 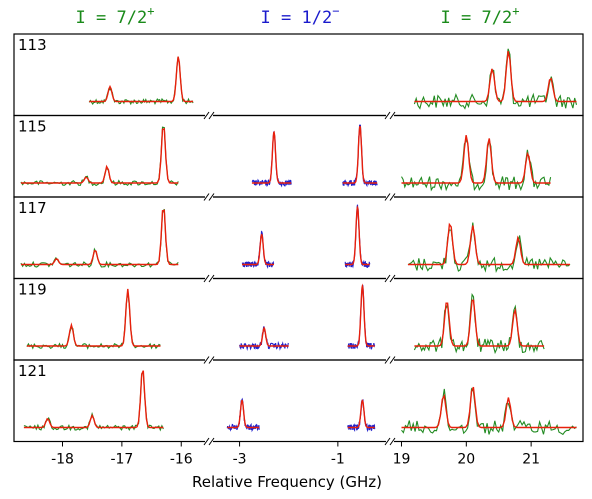 I want to click on column-header-superscript: −, so click(x=335, y=11).